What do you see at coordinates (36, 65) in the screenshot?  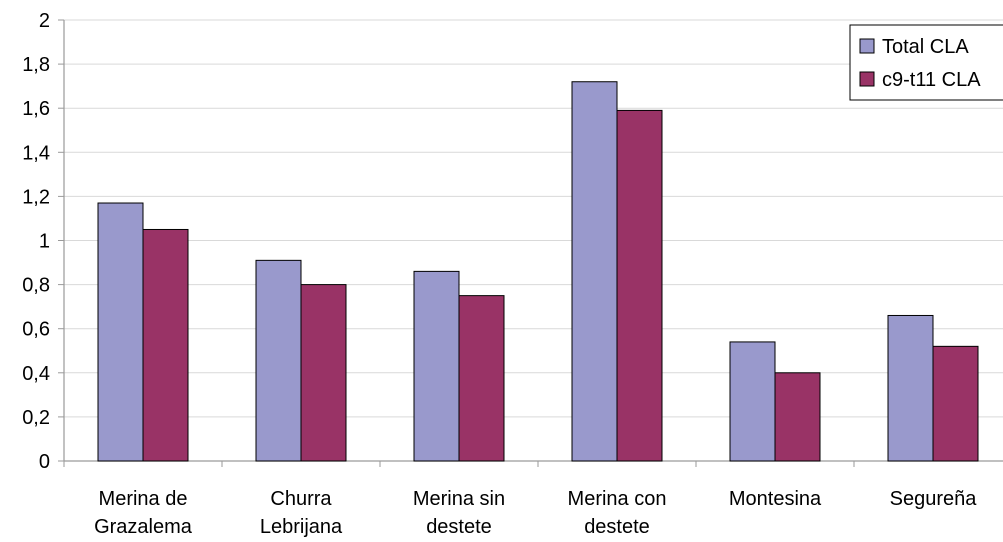 I see `y-tick-label: 1,8` at bounding box center [36, 65].